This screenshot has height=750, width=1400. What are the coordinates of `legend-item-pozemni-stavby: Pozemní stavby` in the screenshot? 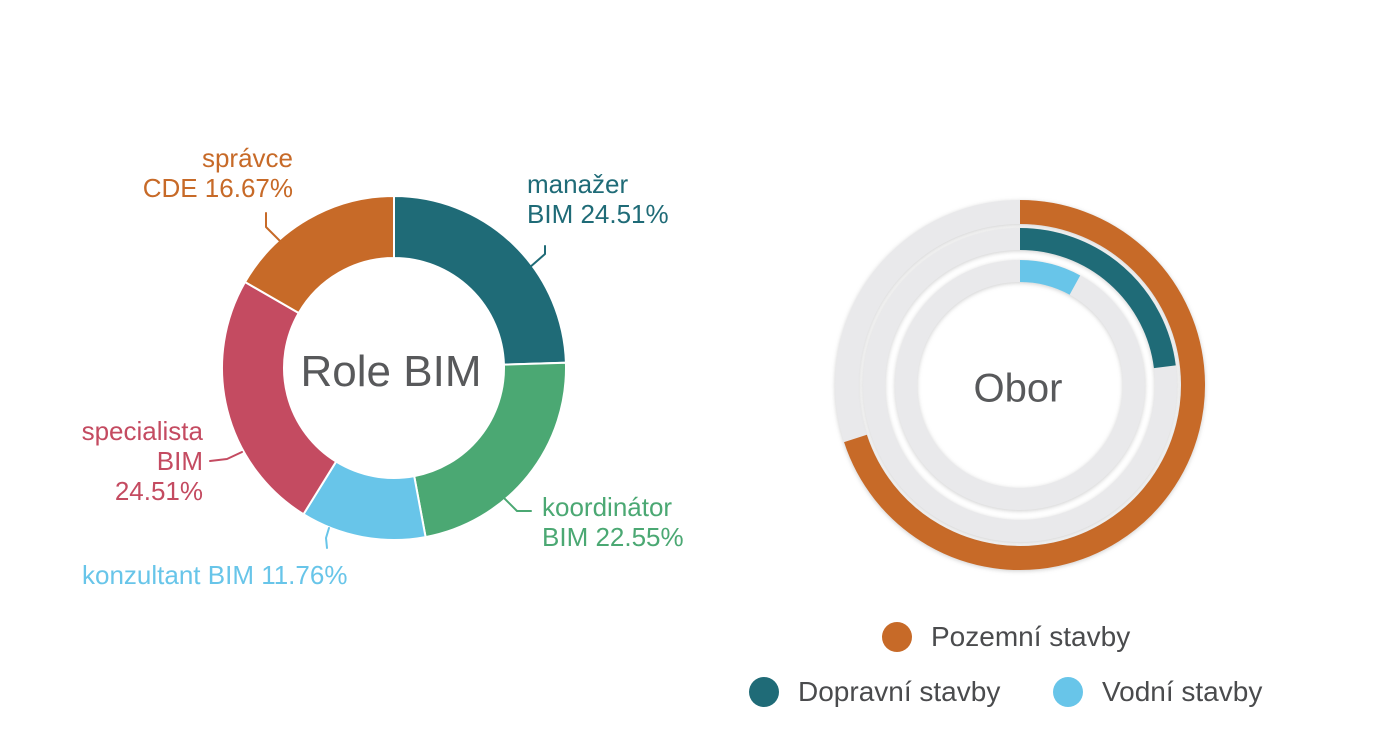 It's located at (1006, 637).